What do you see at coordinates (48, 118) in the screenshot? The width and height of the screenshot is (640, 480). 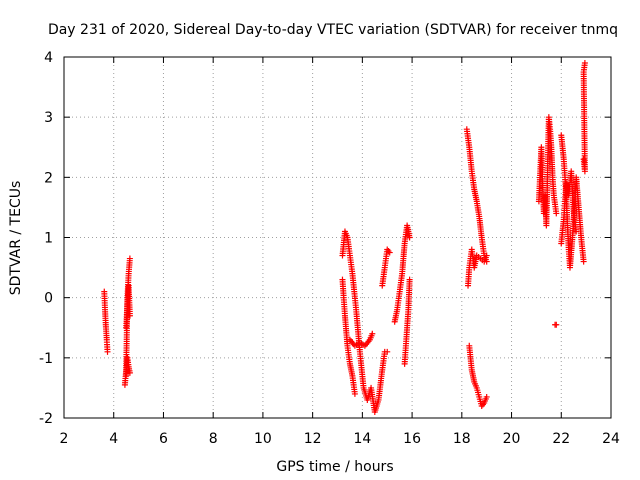 I see `y-tick-label: 3` at bounding box center [48, 118].